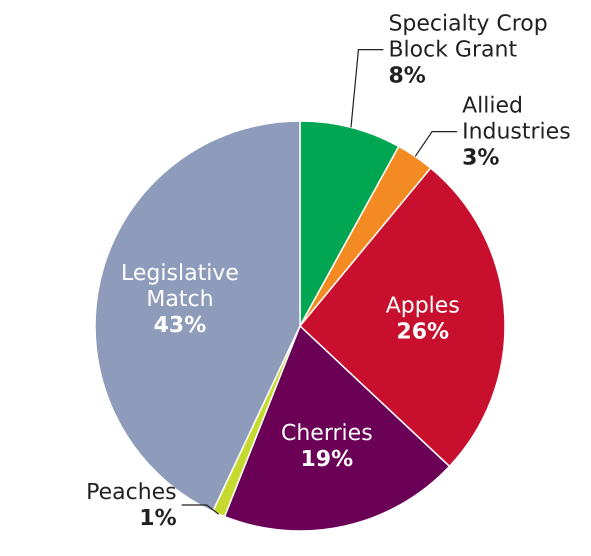 The width and height of the screenshot is (591, 556). Describe the element at coordinates (158, 518) in the screenshot. I see `data-label: 1%` at that location.